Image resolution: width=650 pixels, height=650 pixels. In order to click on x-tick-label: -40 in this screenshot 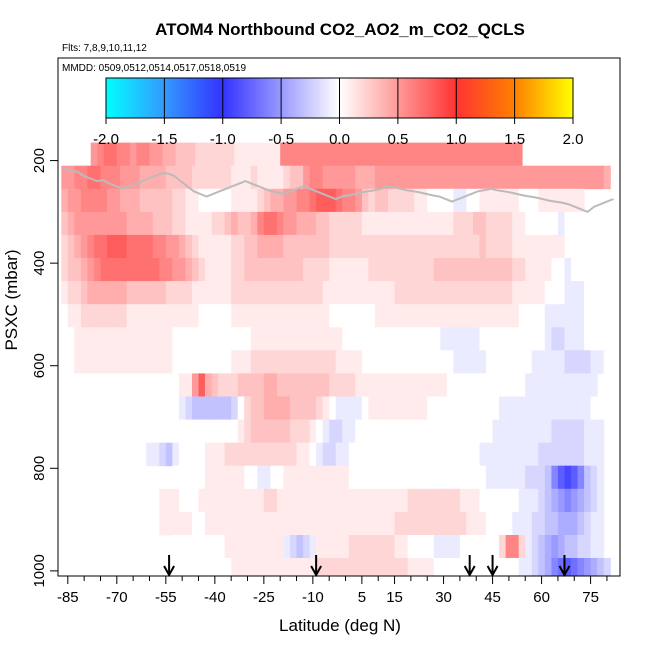, I will do `click(215, 597)`.